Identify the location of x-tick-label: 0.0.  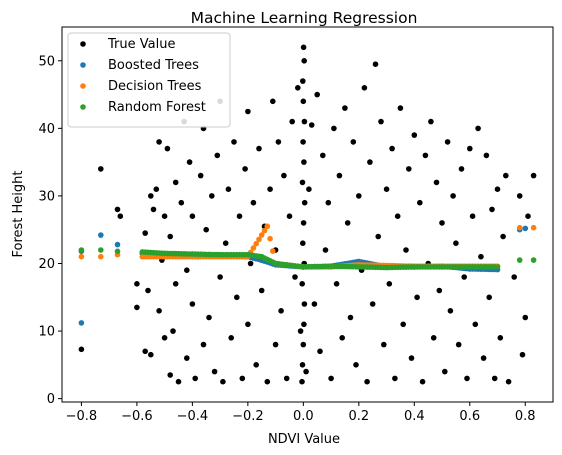
(303, 416).